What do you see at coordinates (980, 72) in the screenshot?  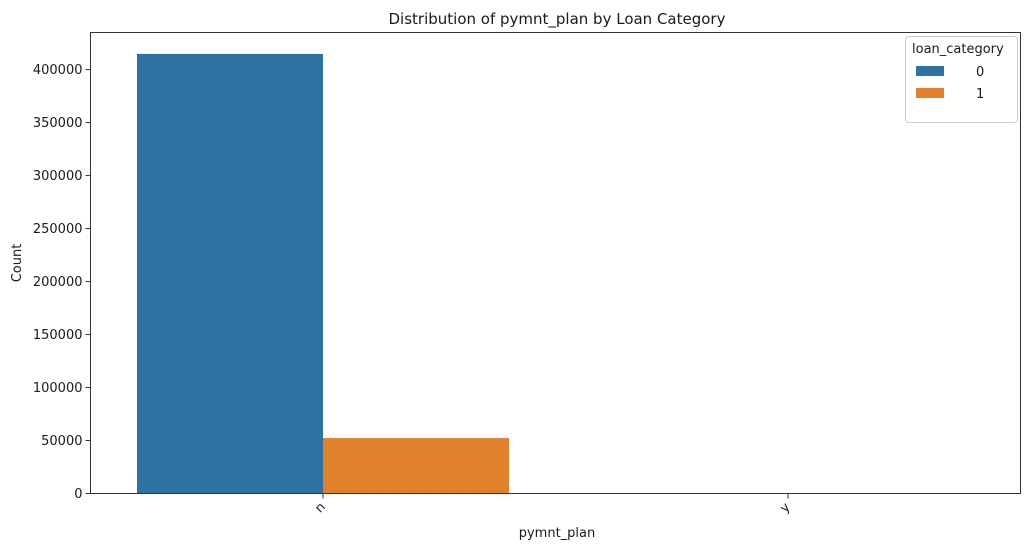 I see `legend-label-0: 0` at bounding box center [980, 72].